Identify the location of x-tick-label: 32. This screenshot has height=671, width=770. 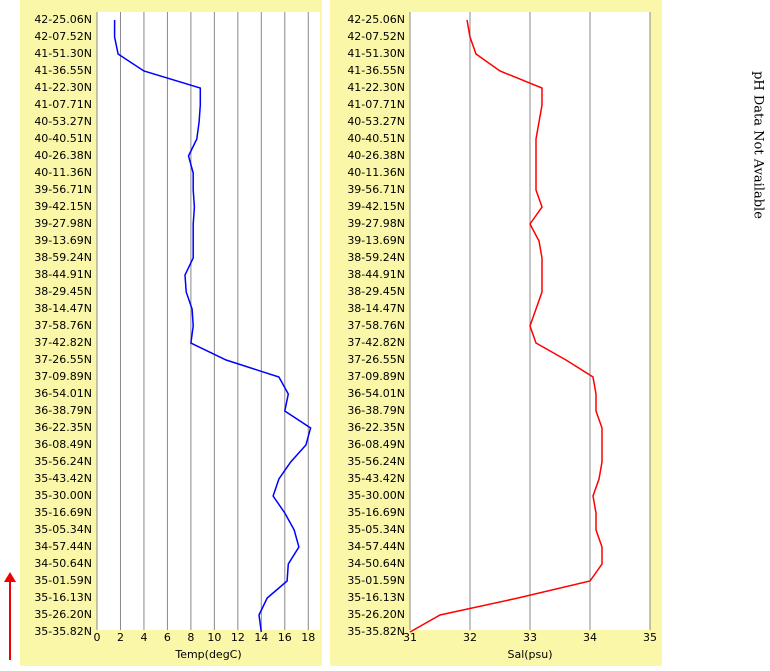
(470, 637).